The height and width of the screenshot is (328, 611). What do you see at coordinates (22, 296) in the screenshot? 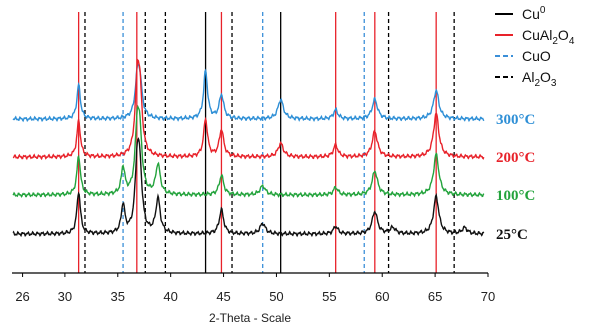
I see `x-tick-label: 26` at bounding box center [22, 296].